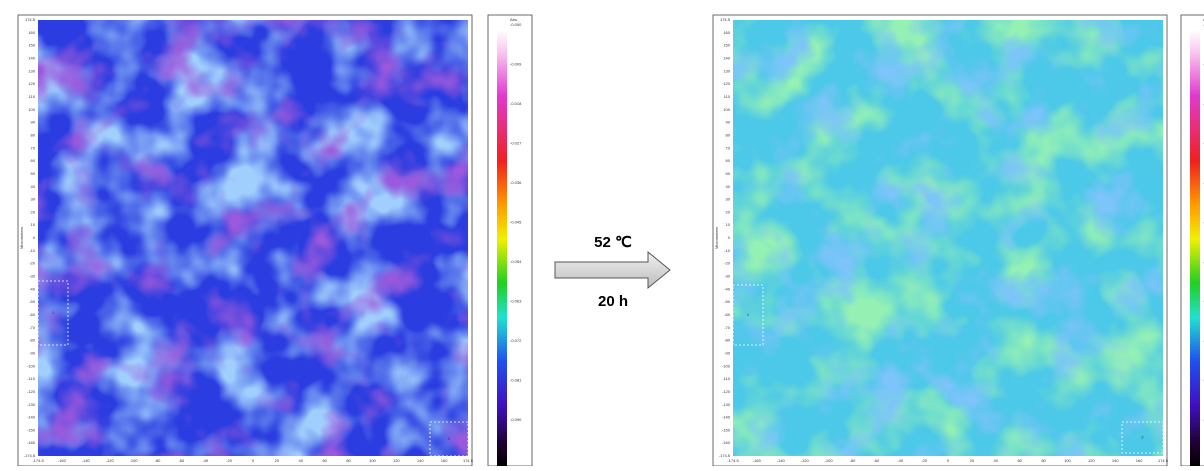 Image resolution: width=1204 pixels, height=471 pixels. I want to click on x-tick-label: -140, so click(781, 460).